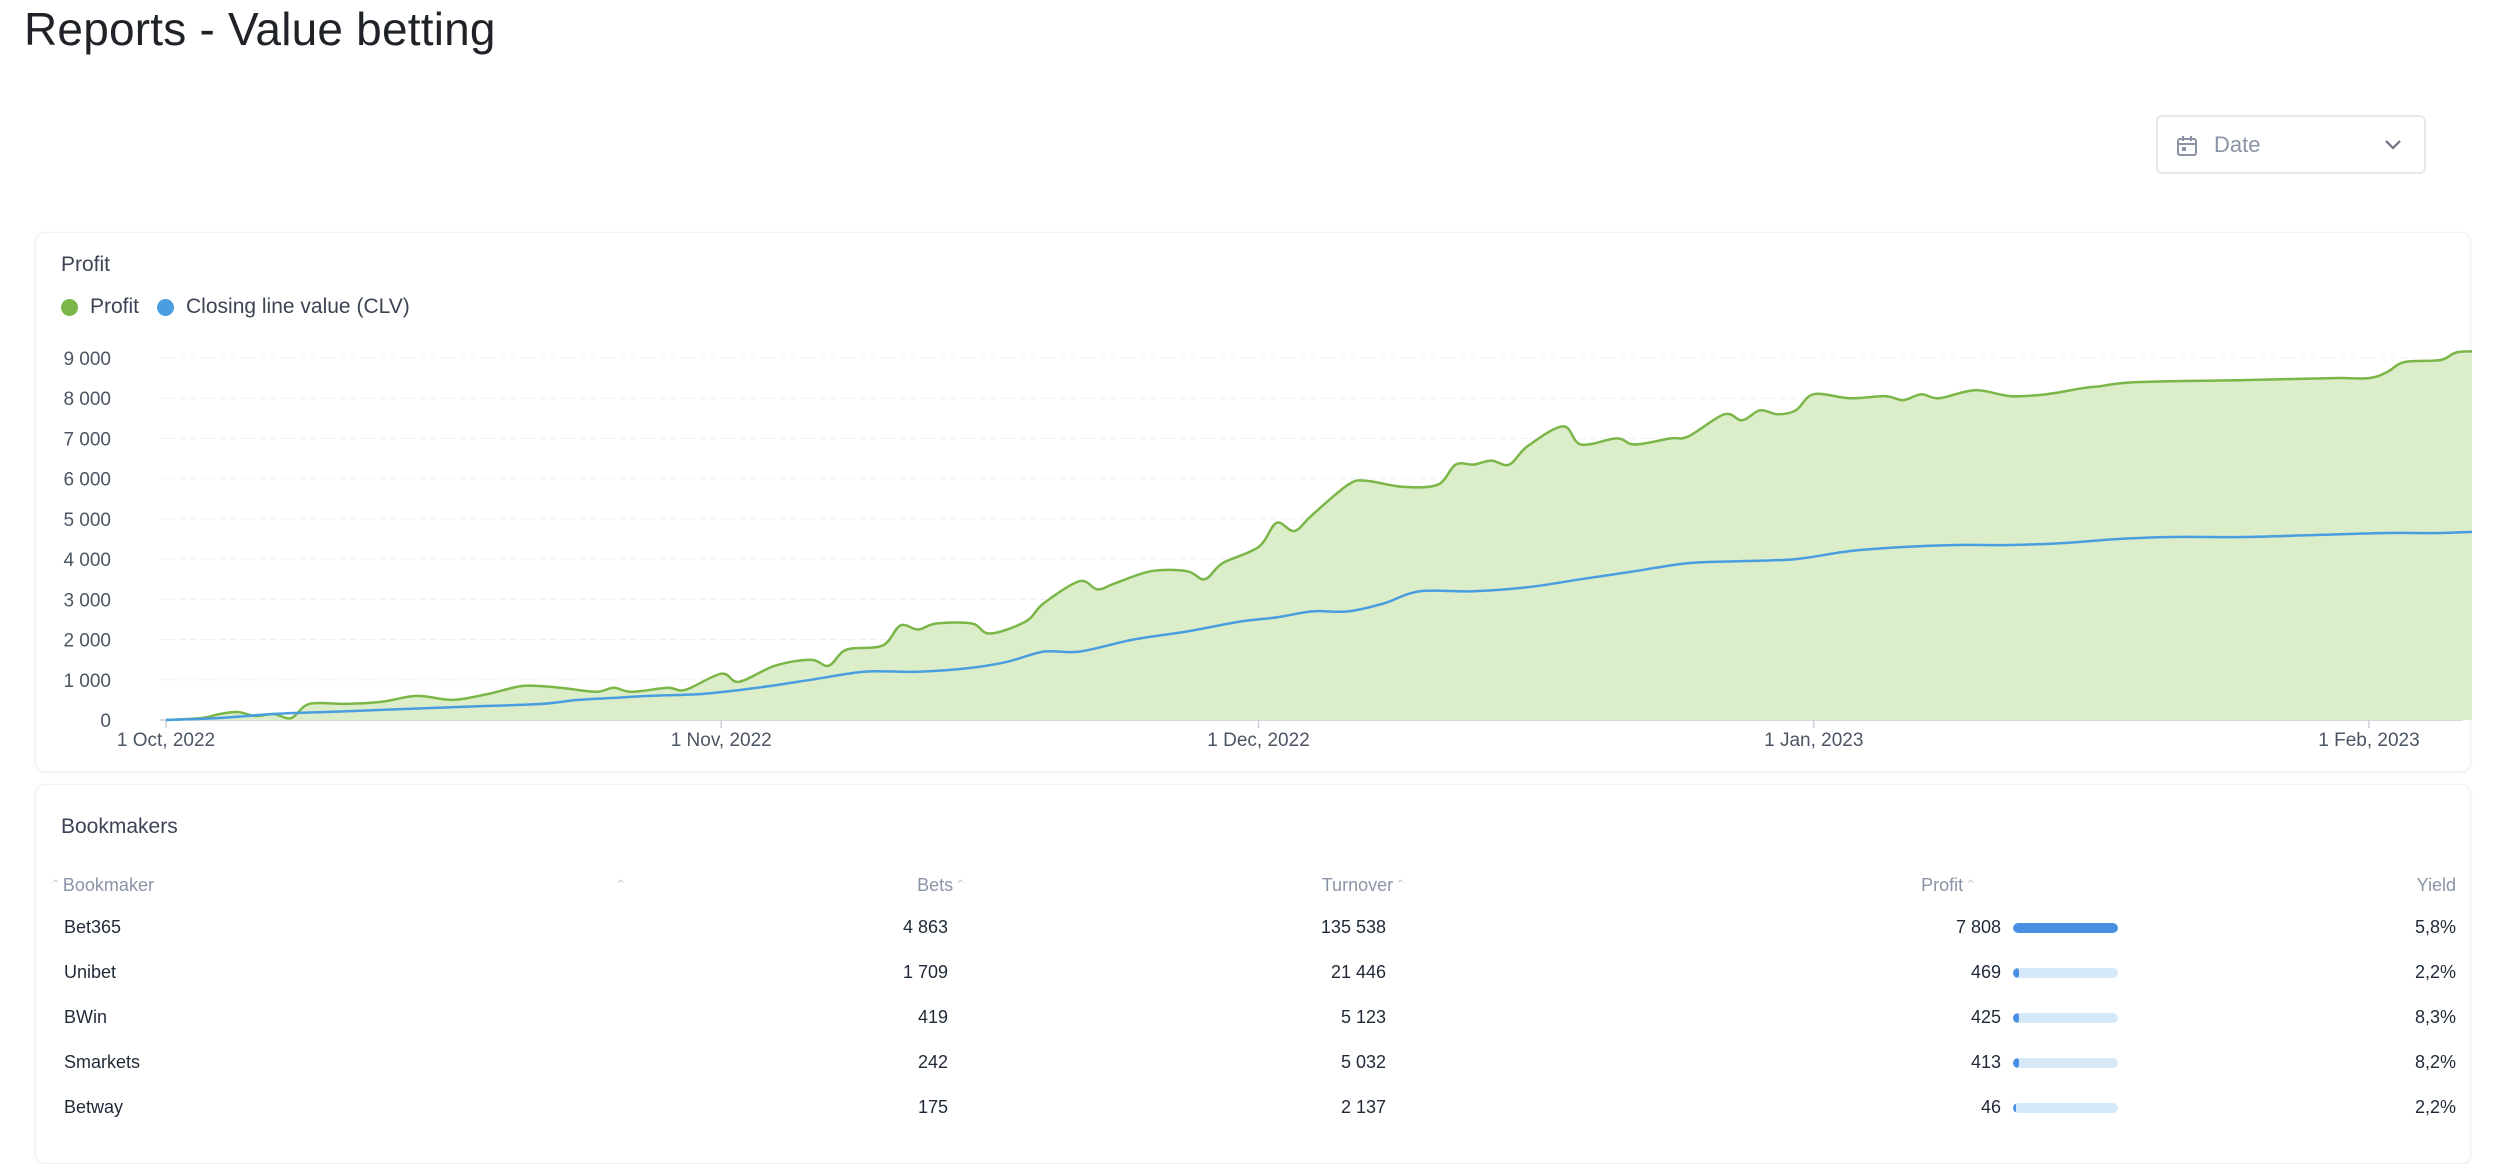 This screenshot has width=2493, height=1164. I want to click on page-title: Reports - Value betting, so click(260, 29).